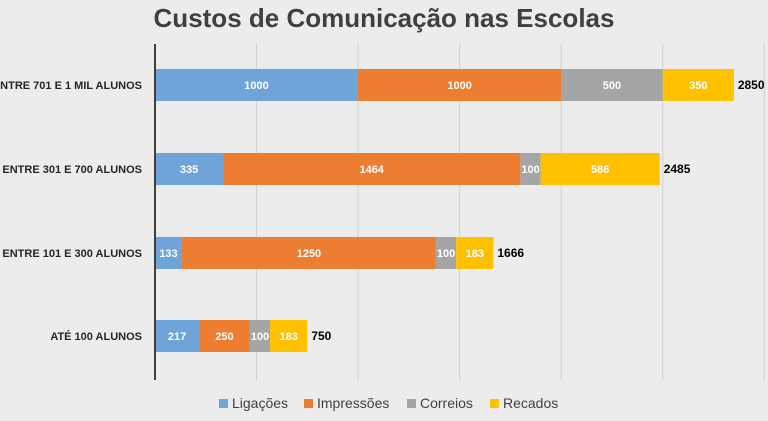 Image resolution: width=768 pixels, height=421 pixels. Describe the element at coordinates (96, 336) in the screenshot. I see `category-label: ATÉ 100 ALUNOS` at that location.